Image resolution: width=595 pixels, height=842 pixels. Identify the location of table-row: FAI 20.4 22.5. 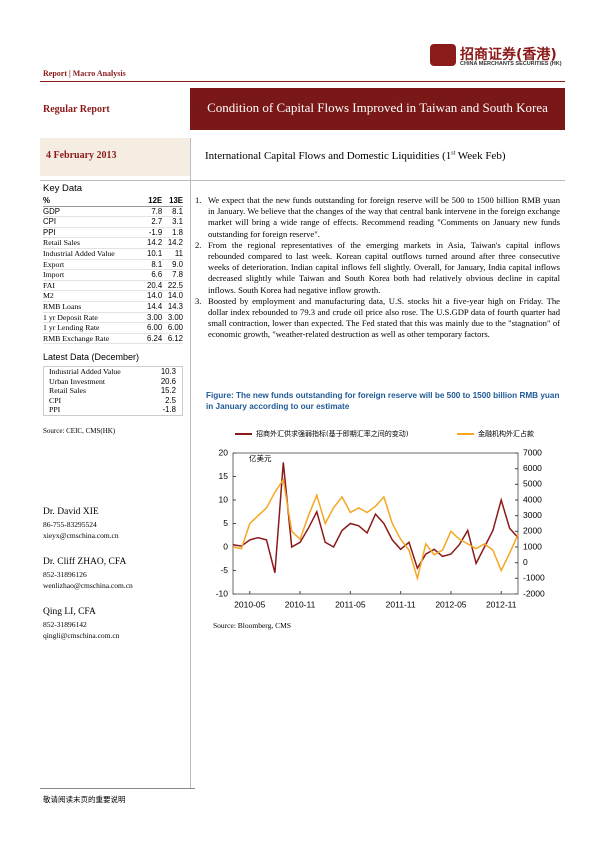
(113, 286).